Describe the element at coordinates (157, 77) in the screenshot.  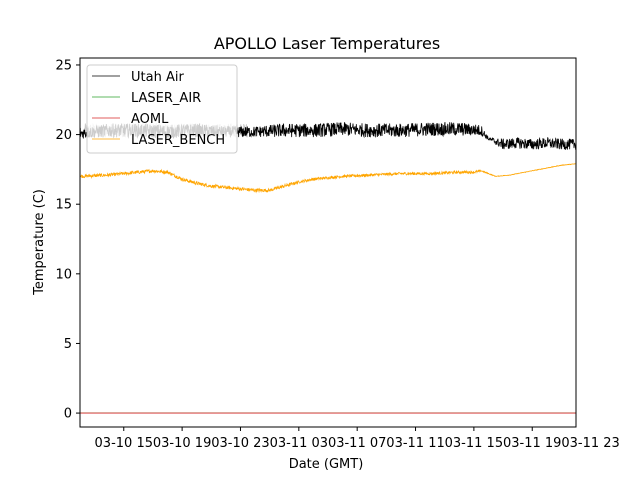
I see `legend-label: Utah Air` at that location.